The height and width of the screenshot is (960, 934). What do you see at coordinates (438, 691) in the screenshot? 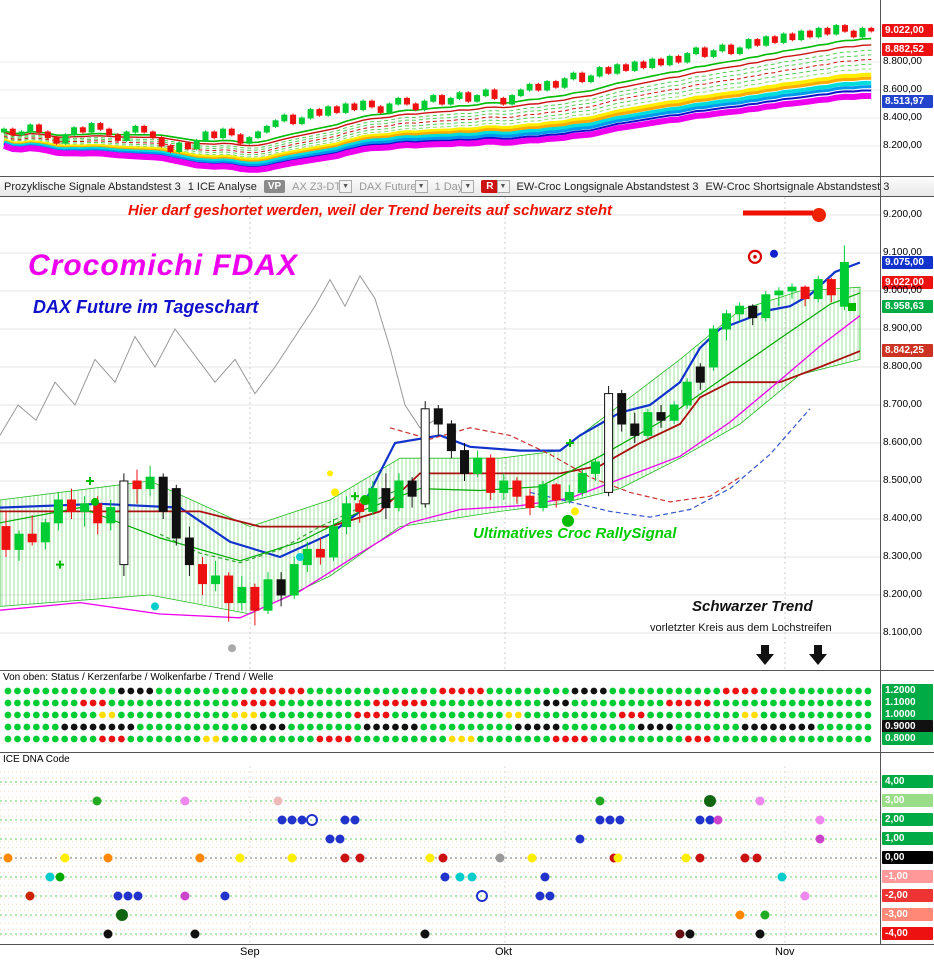
I see `signal-row-status` at bounding box center [438, 691].